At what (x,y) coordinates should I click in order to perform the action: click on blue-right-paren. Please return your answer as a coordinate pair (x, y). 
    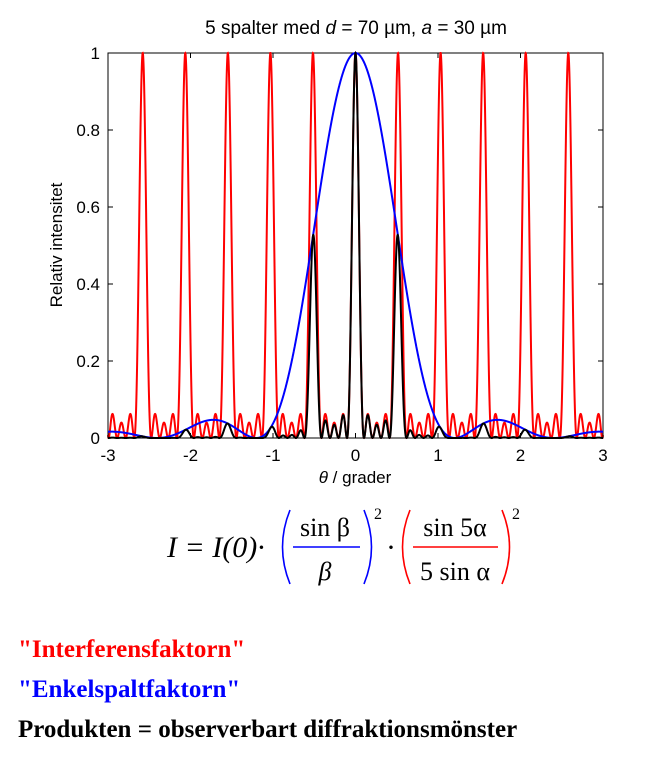
    Looking at the image, I should click on (368, 547).